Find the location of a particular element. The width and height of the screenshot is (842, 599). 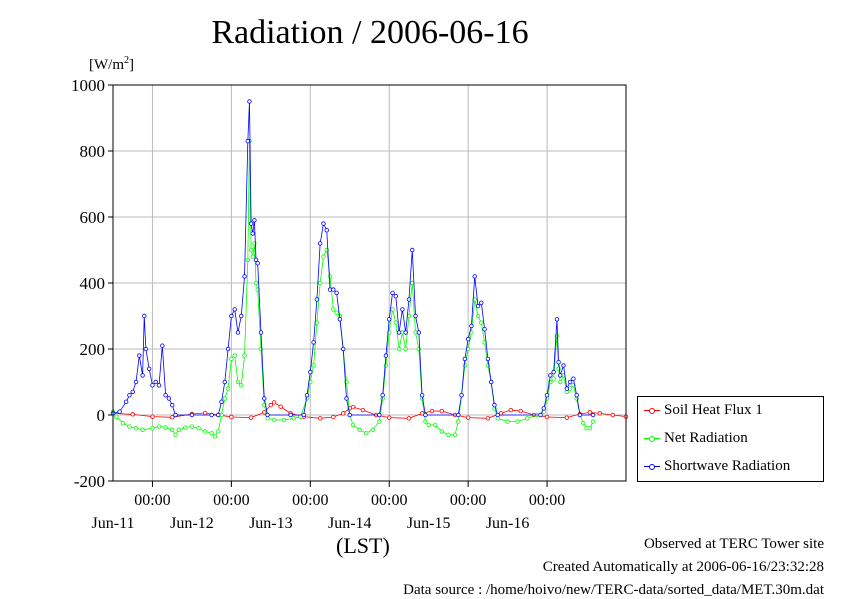

legend-marker-green-icon is located at coordinates (652, 439).